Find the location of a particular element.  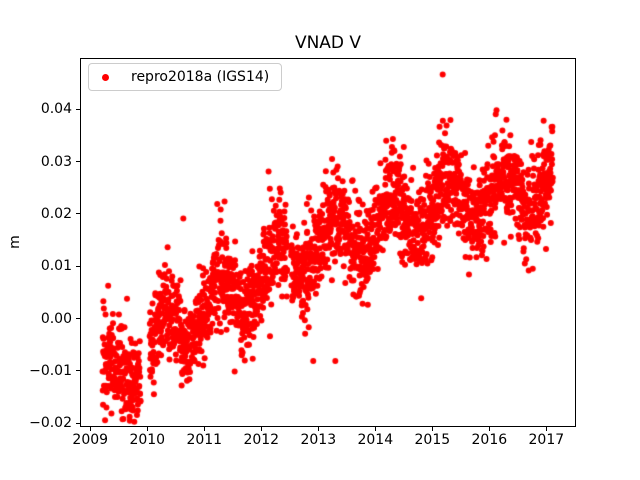

x-tick-label: 2010 is located at coordinates (147, 440).